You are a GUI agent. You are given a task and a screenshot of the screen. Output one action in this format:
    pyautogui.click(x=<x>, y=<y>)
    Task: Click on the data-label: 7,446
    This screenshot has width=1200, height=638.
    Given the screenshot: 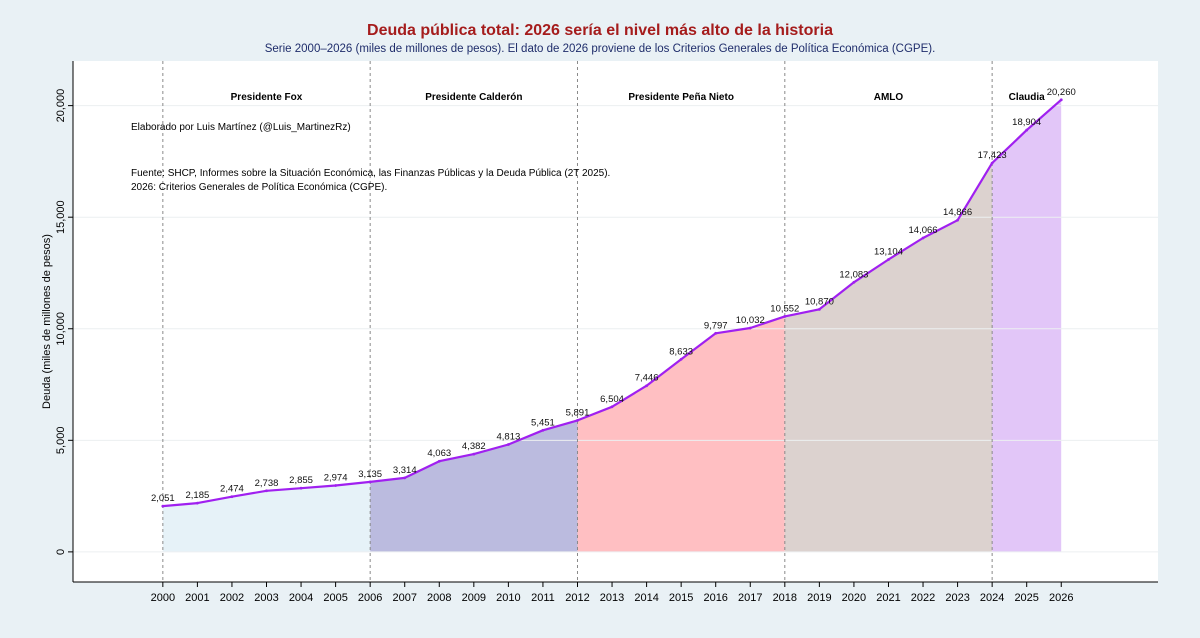 What is the action you would take?
    pyautogui.click(x=647, y=378)
    